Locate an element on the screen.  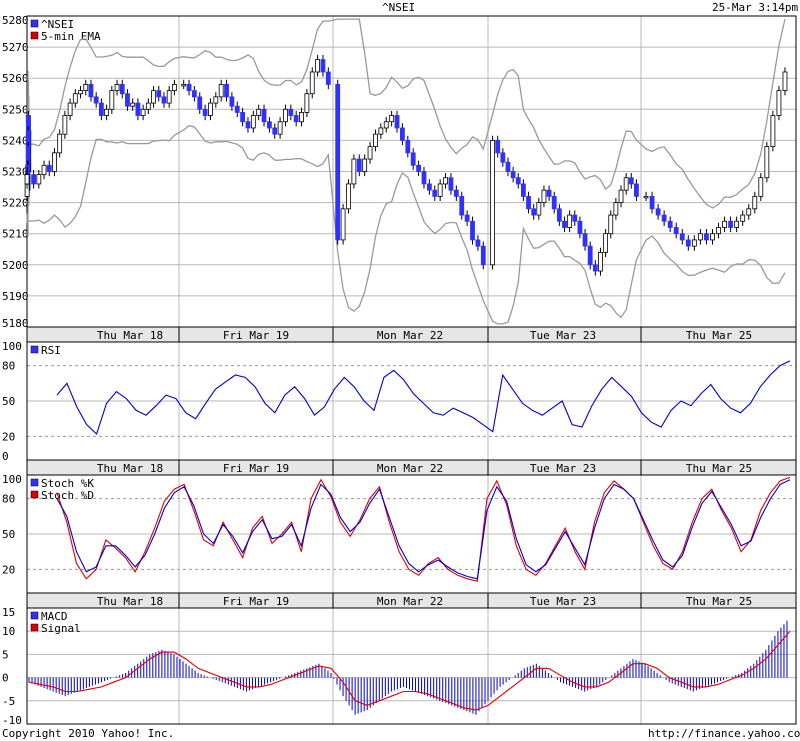
timestamp: 25-Mar 3:14pm is located at coordinates (755, 7).